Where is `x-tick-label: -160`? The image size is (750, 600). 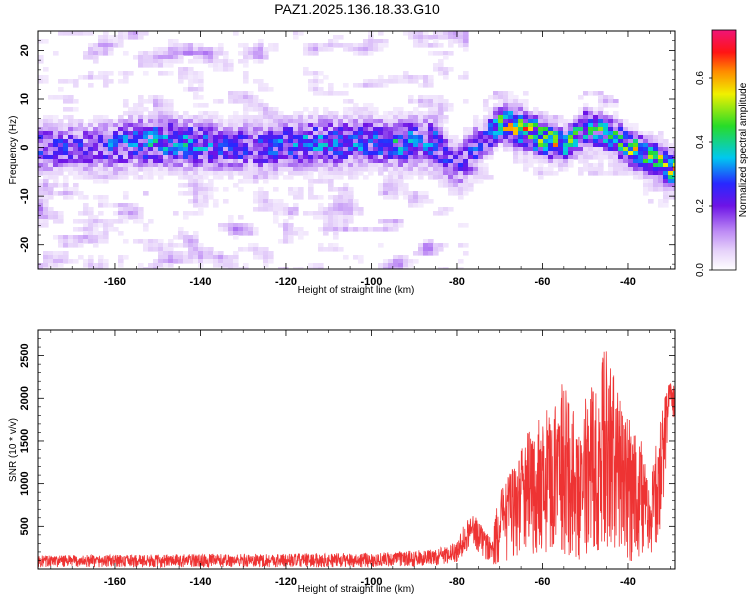 x-tick-label: -160 is located at coordinates (115, 582).